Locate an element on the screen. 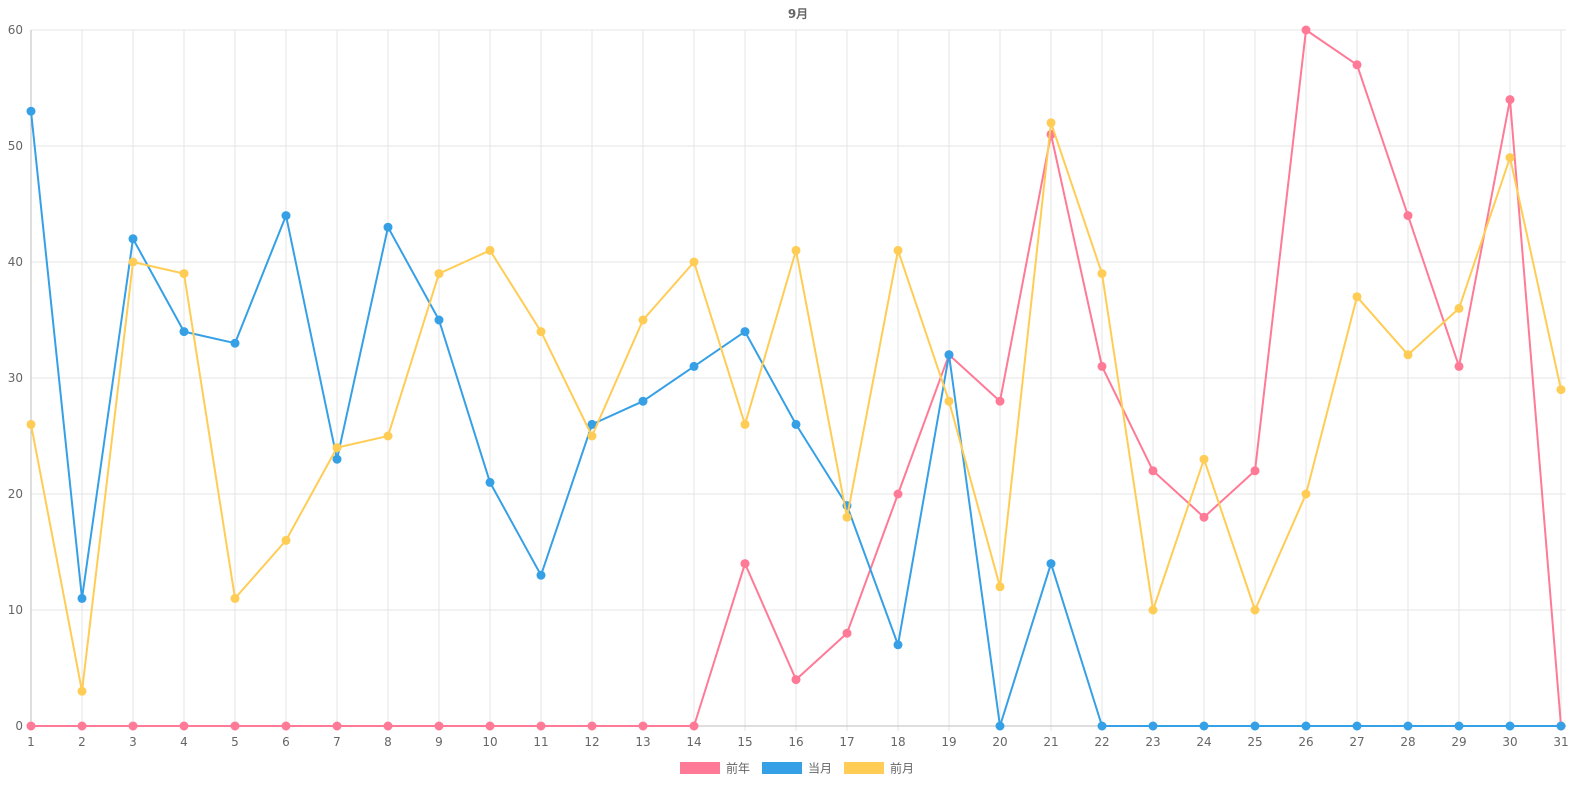 The height and width of the screenshot is (795, 1596). x-tick-label: 24 is located at coordinates (1203, 742).